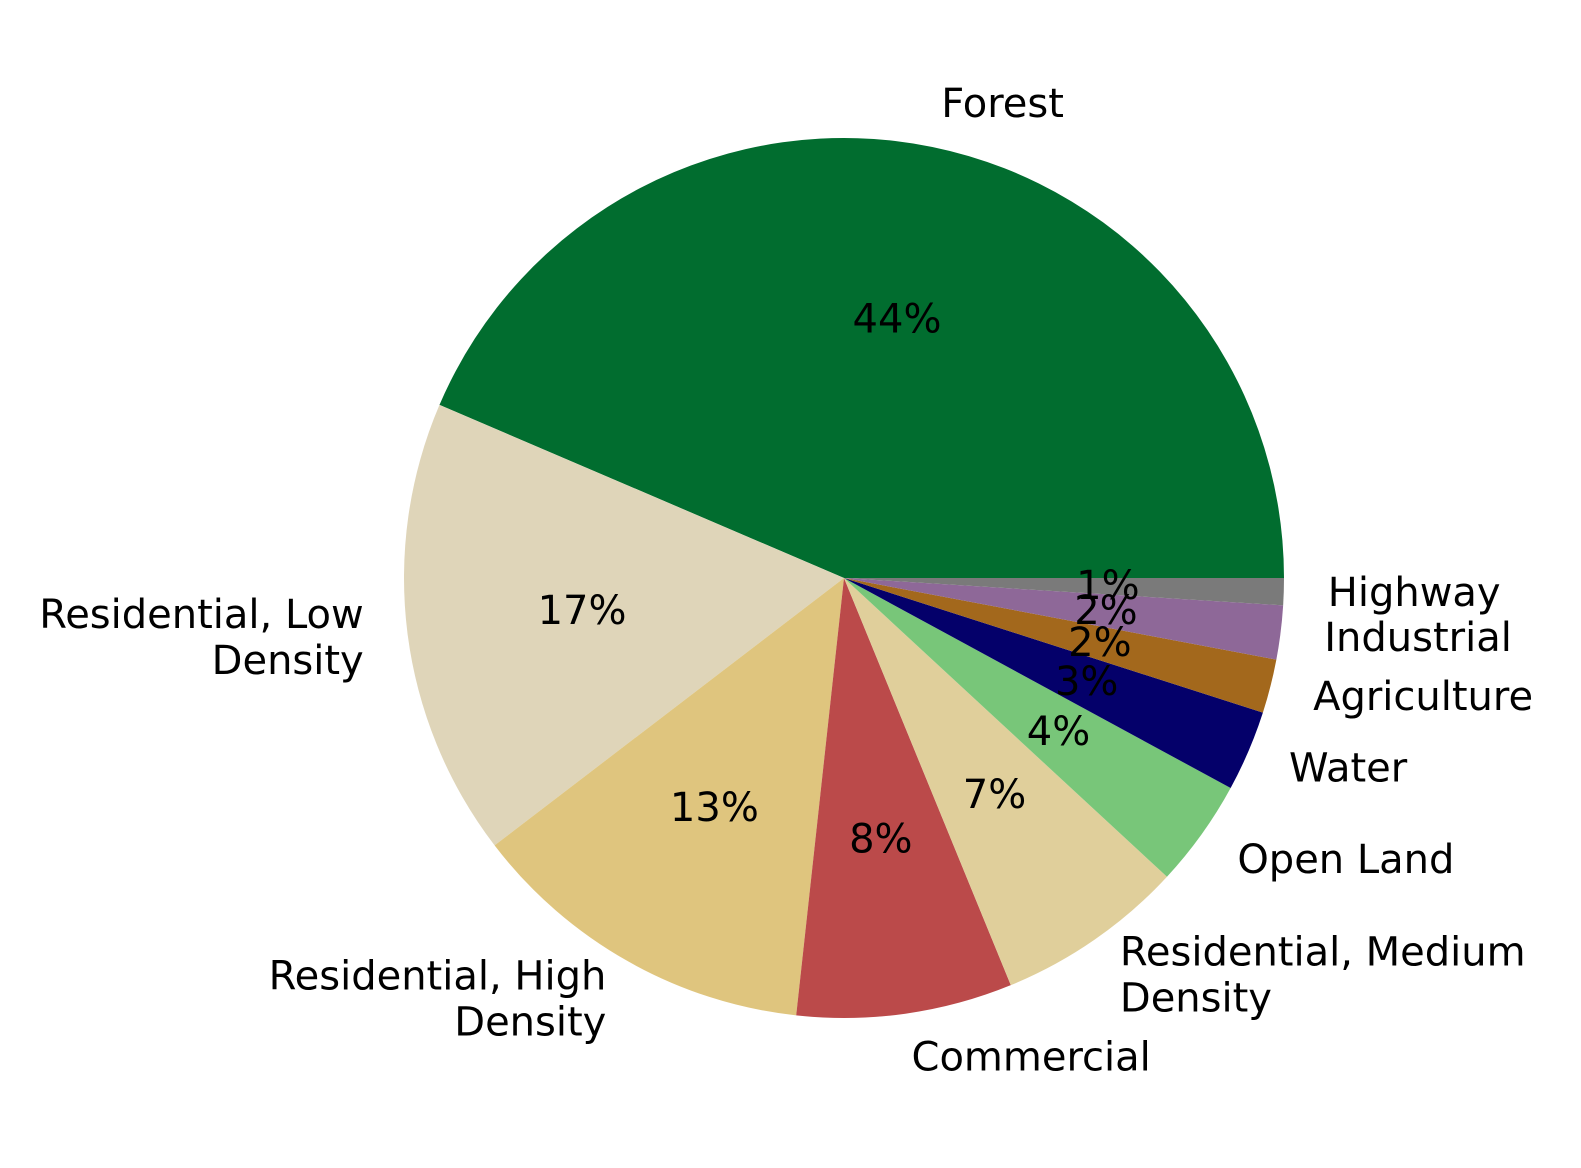 The width and height of the screenshot is (1581, 1168). I want to click on slice-water, so click(1053, 683).